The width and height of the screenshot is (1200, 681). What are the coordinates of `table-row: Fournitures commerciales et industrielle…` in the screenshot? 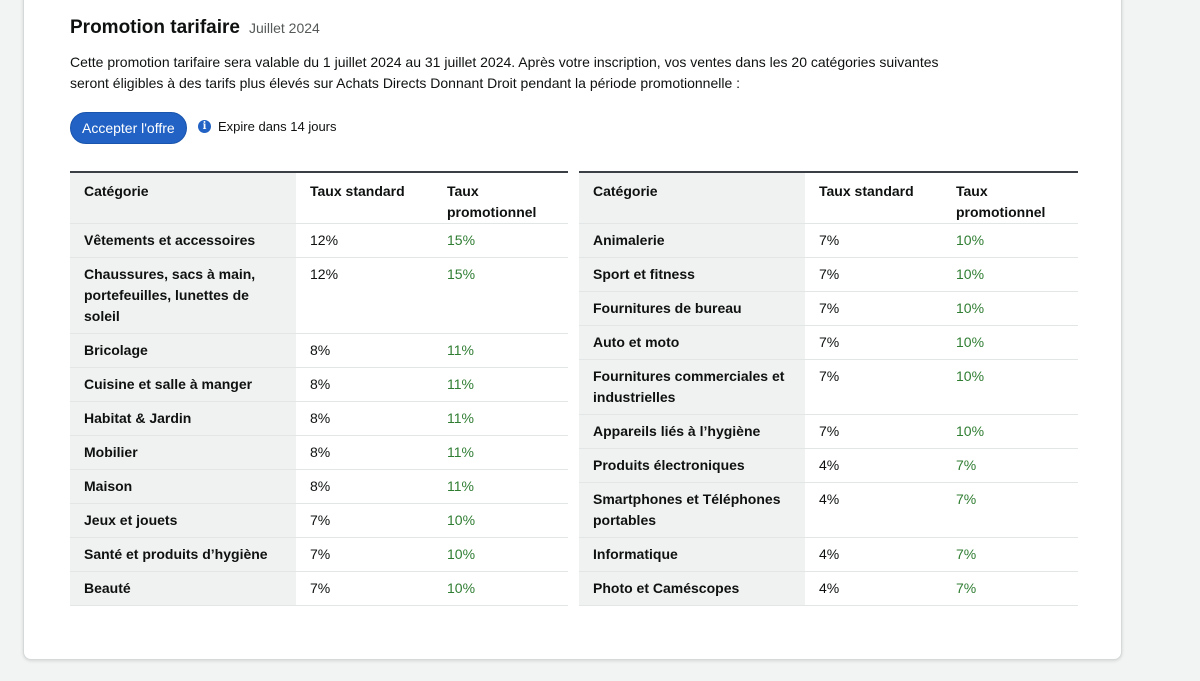 It's located at (828, 387).